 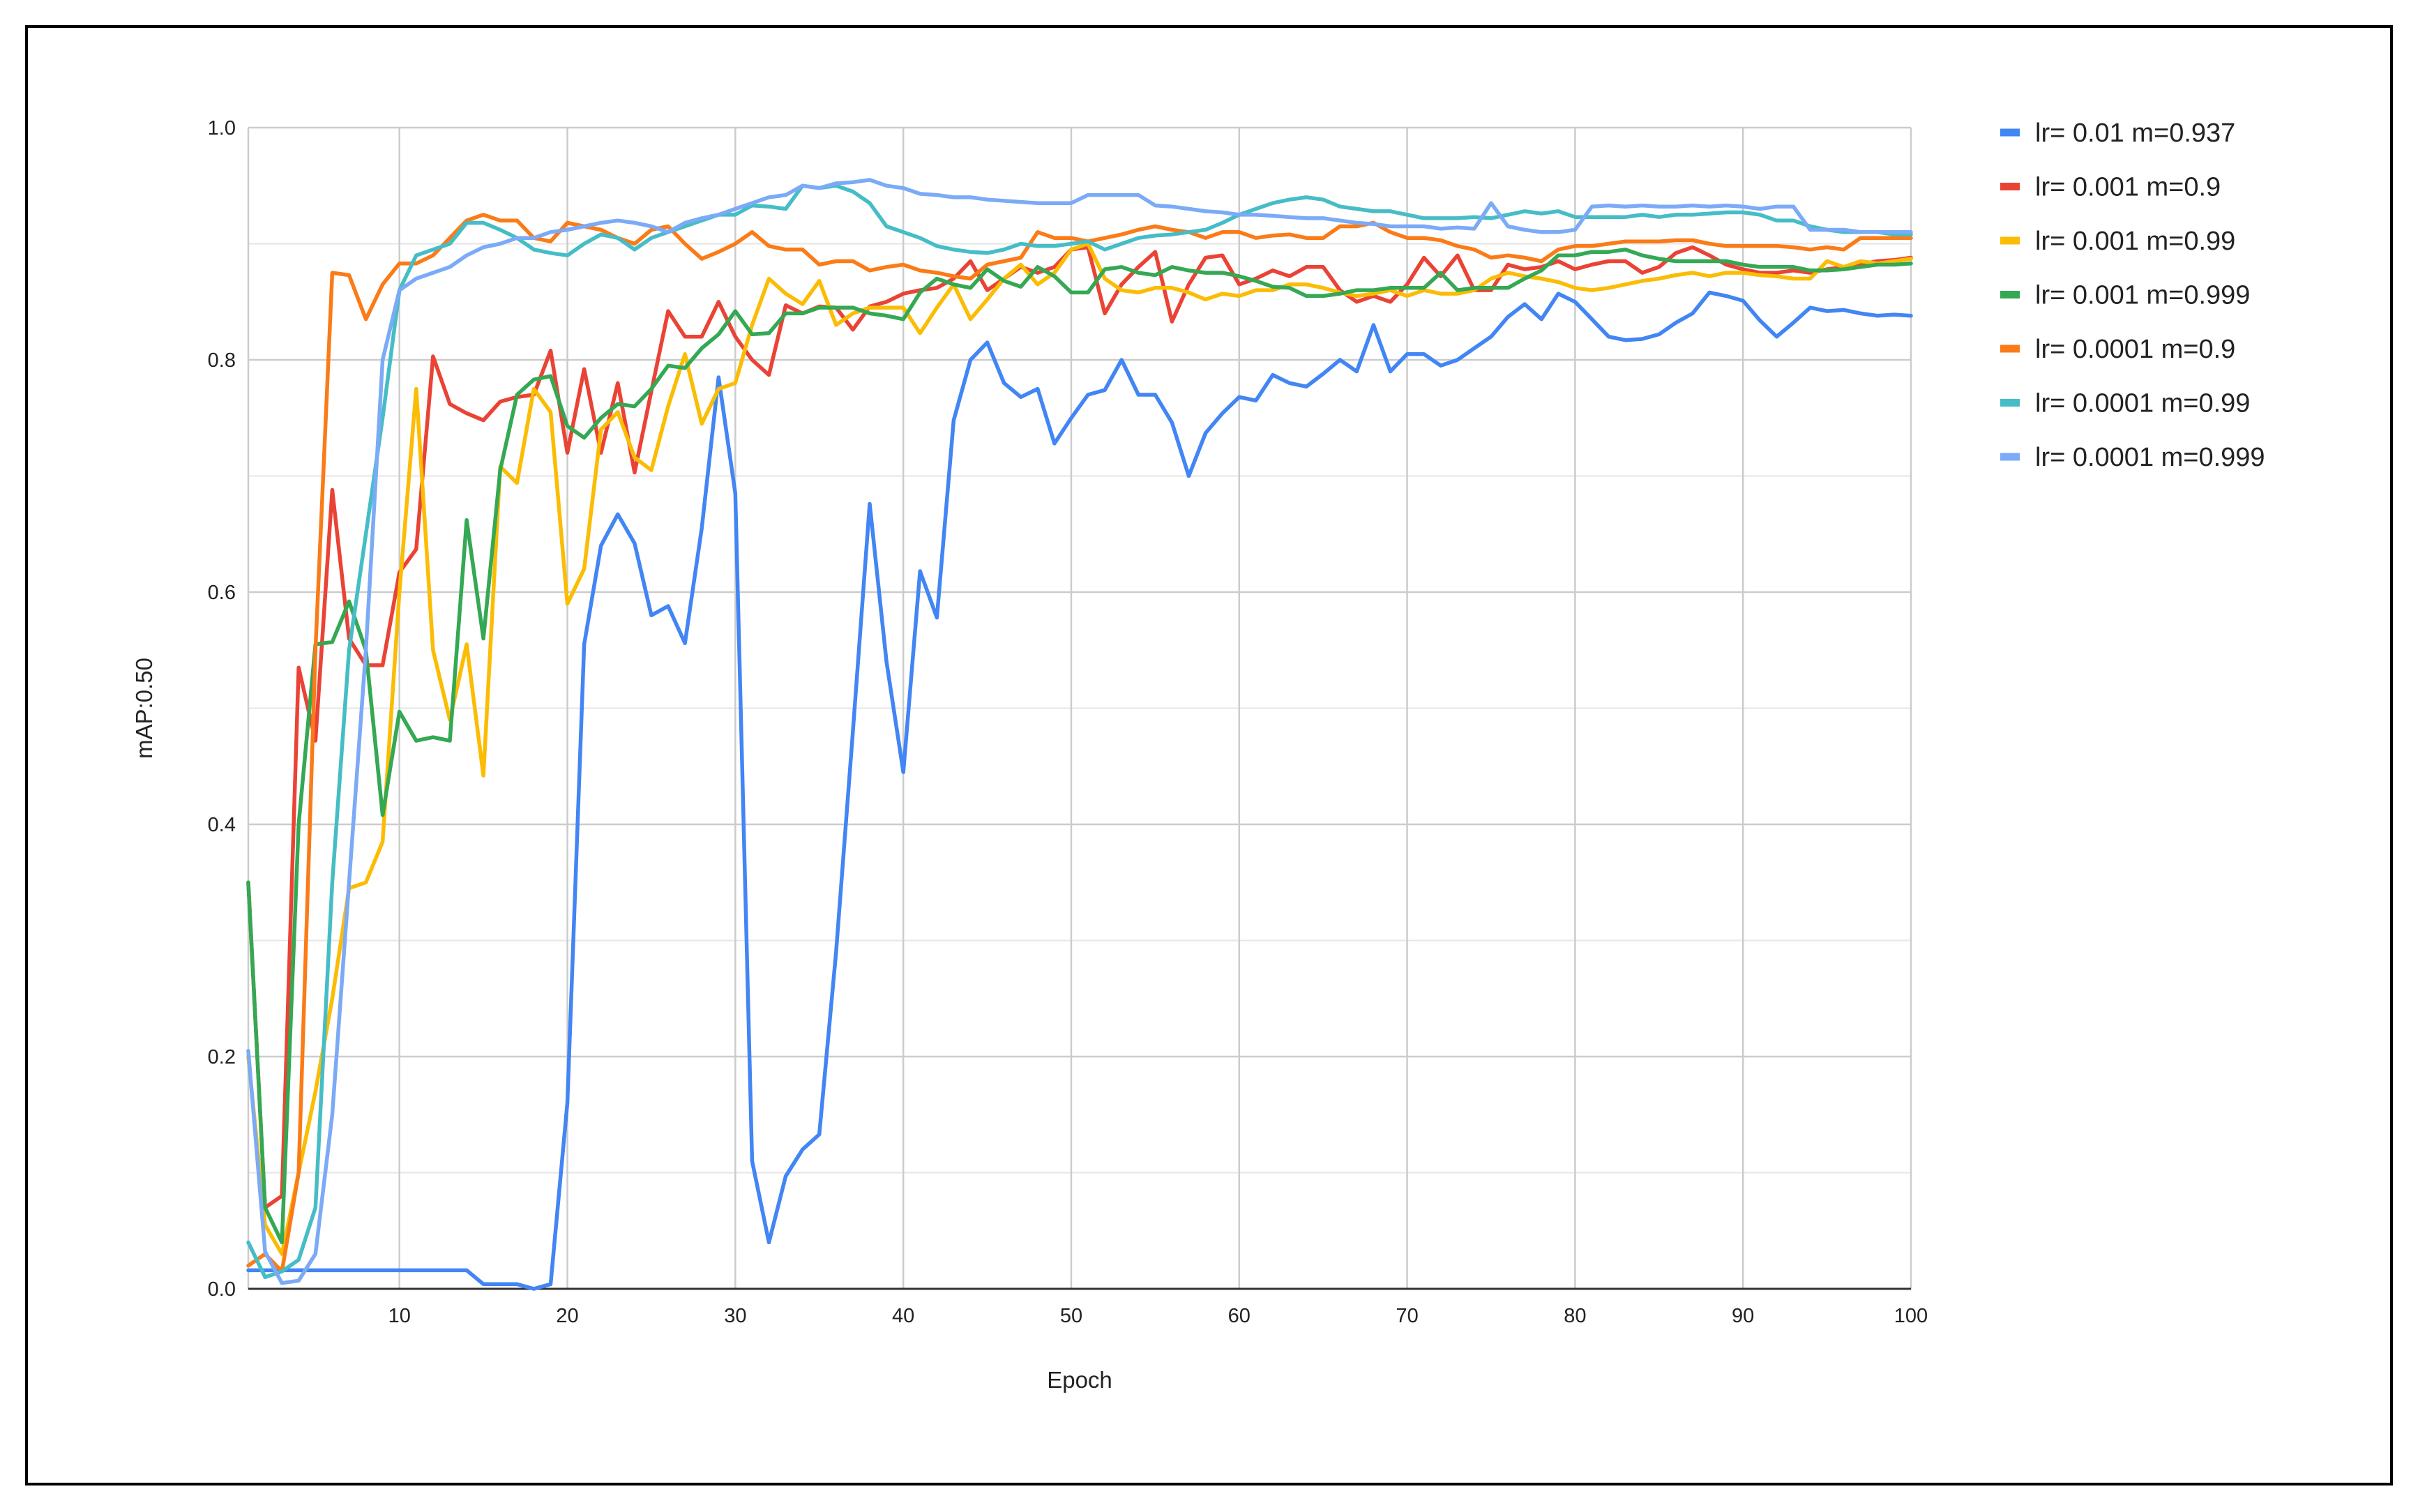 What do you see at coordinates (1239, 1316) in the screenshot?
I see `x-tick-label: 60` at bounding box center [1239, 1316].